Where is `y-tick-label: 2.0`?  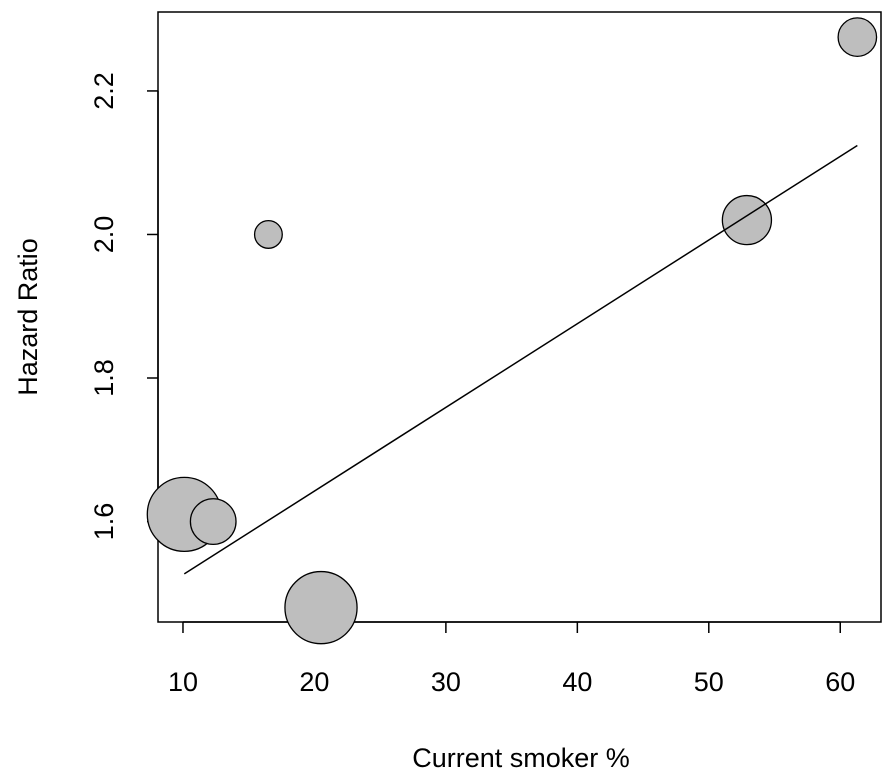
y-tick-label: 2.0 is located at coordinates (104, 235).